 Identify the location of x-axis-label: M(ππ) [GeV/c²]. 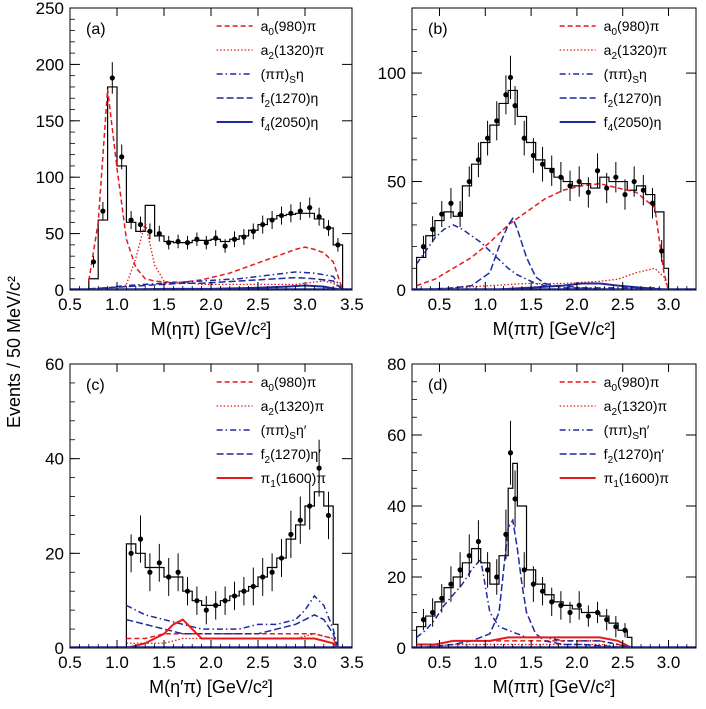
(554, 687).